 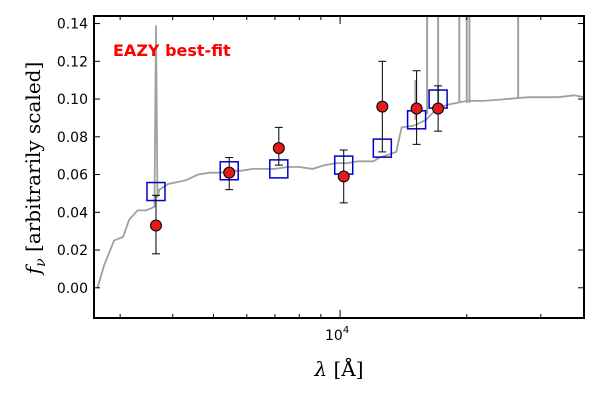 What do you see at coordinates (72, 62) in the screenshot?
I see `y-tick-label: 0.12` at bounding box center [72, 62].